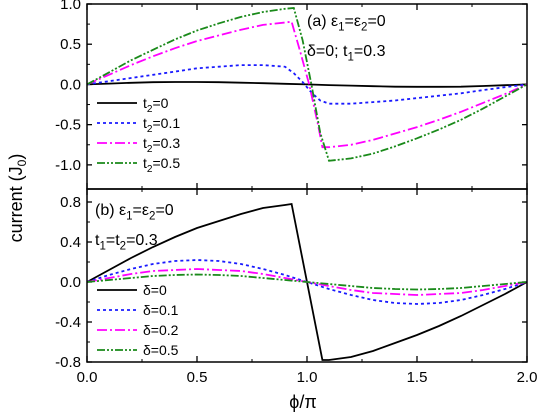 This screenshot has height=419, width=550. Describe the element at coordinates (68, 125) in the screenshot. I see `y-tick-label: -0.5` at that location.